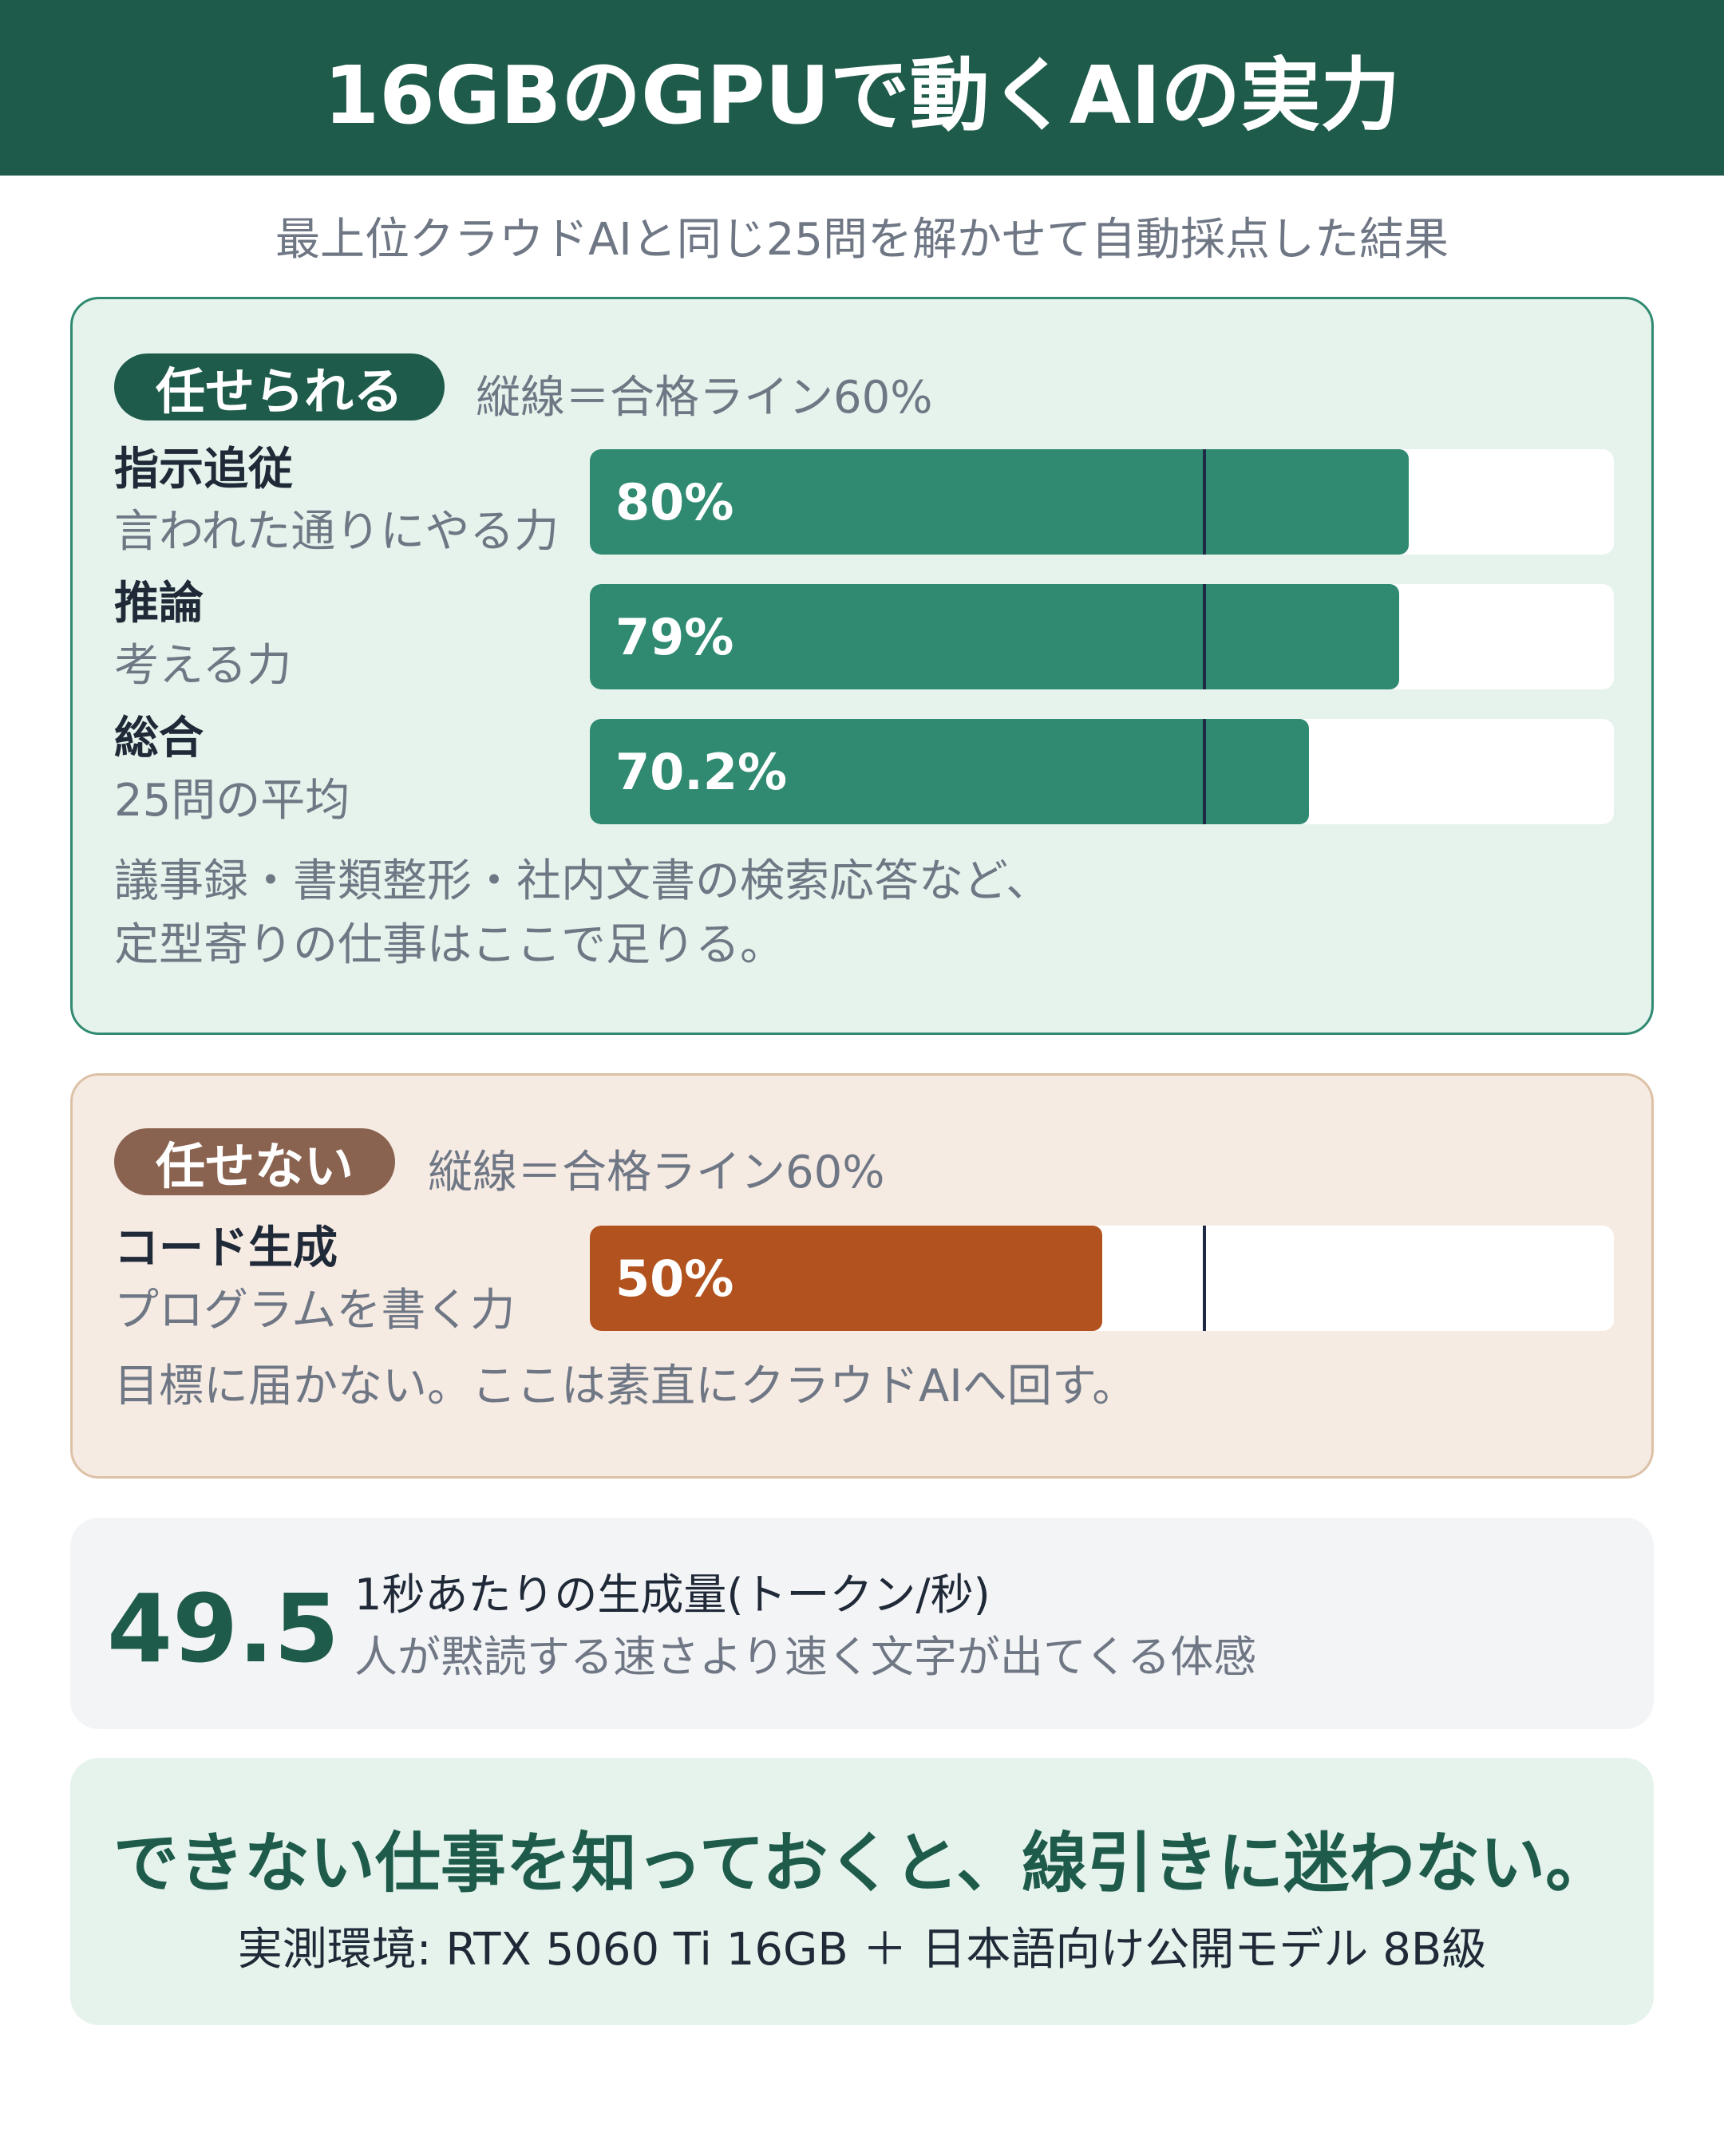  Describe the element at coordinates (674, 501) in the screenshot. I see `metric-value-label: 80%` at that location.